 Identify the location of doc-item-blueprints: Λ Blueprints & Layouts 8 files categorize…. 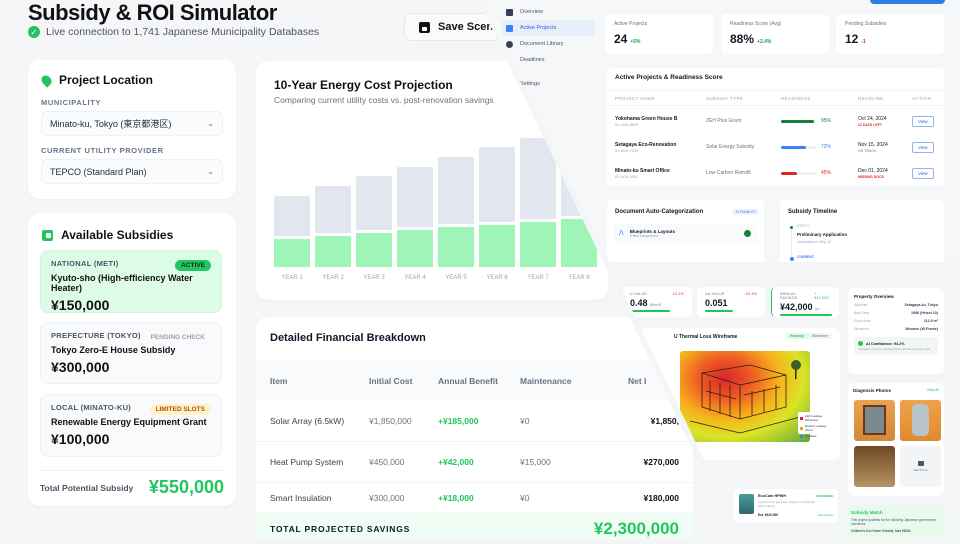
(685, 233).